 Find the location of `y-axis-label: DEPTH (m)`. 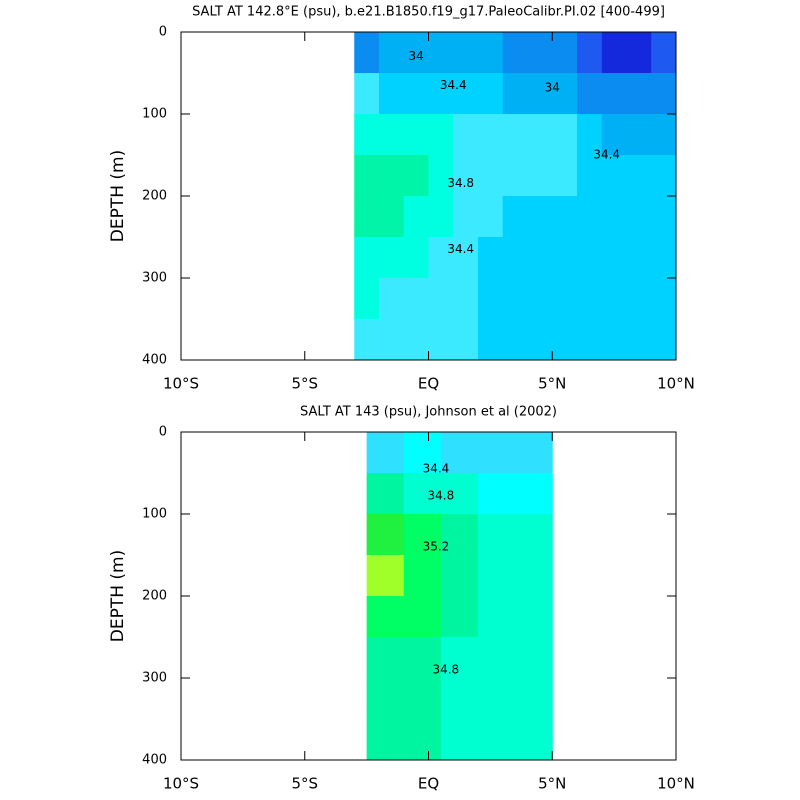

y-axis-label: DEPTH (m) is located at coordinates (118, 596).